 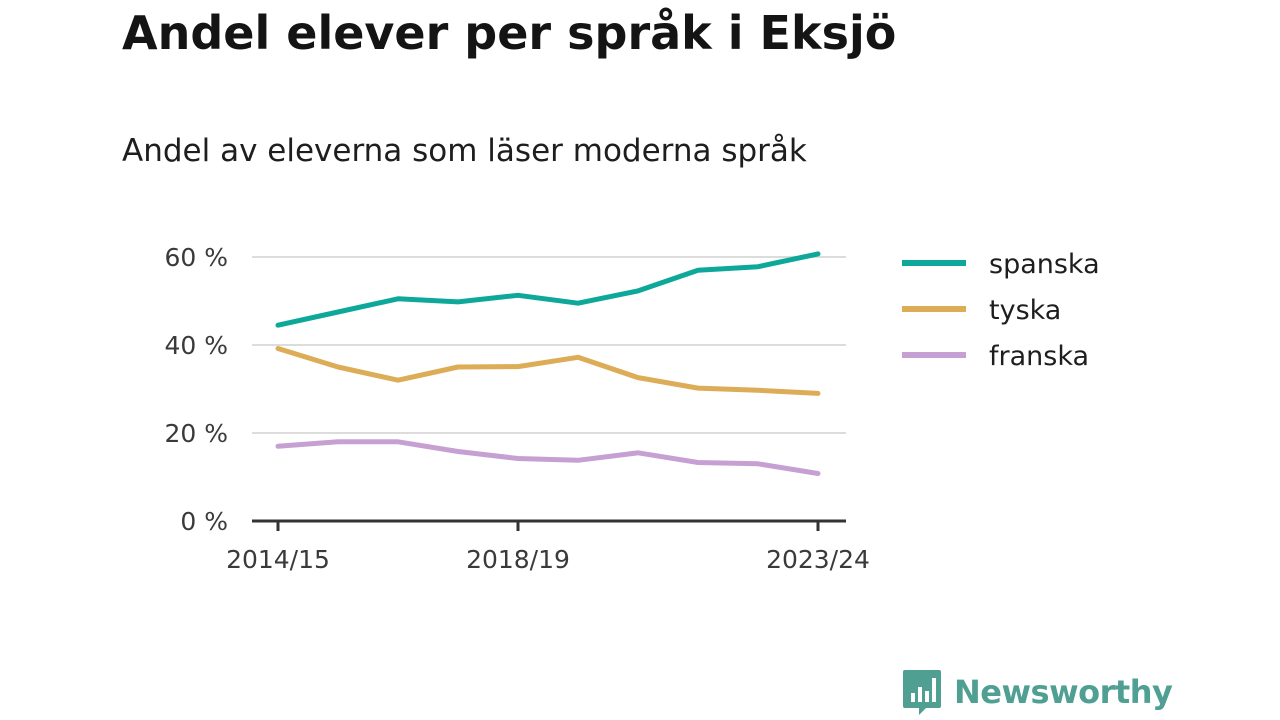 I want to click on series-line-spanska, so click(x=548, y=289).